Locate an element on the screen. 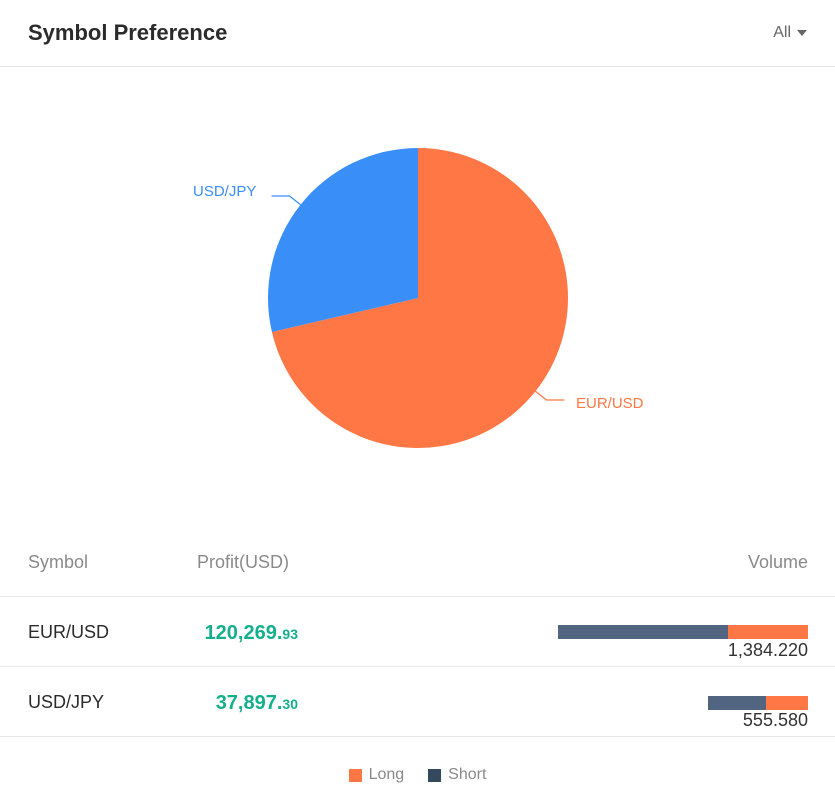 The height and width of the screenshot is (808, 835). profit-integer: 37,897. is located at coordinates (249, 703).